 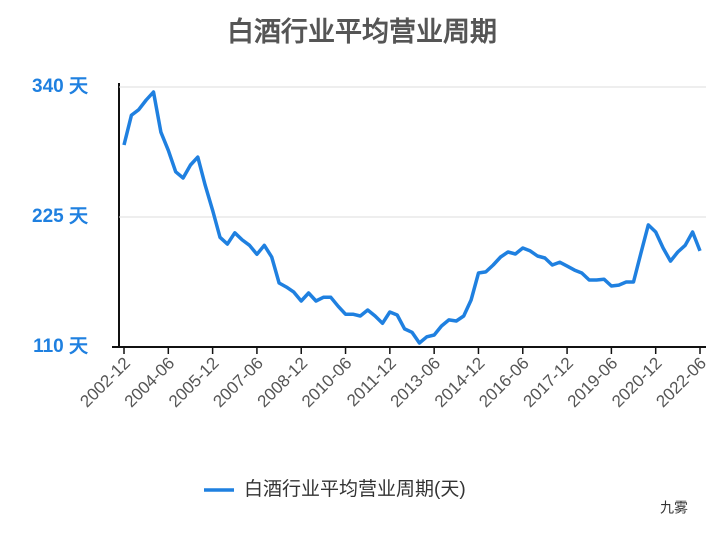 What do you see at coordinates (681, 383) in the screenshot?
I see `x-tick-label: 2022-06` at bounding box center [681, 383].